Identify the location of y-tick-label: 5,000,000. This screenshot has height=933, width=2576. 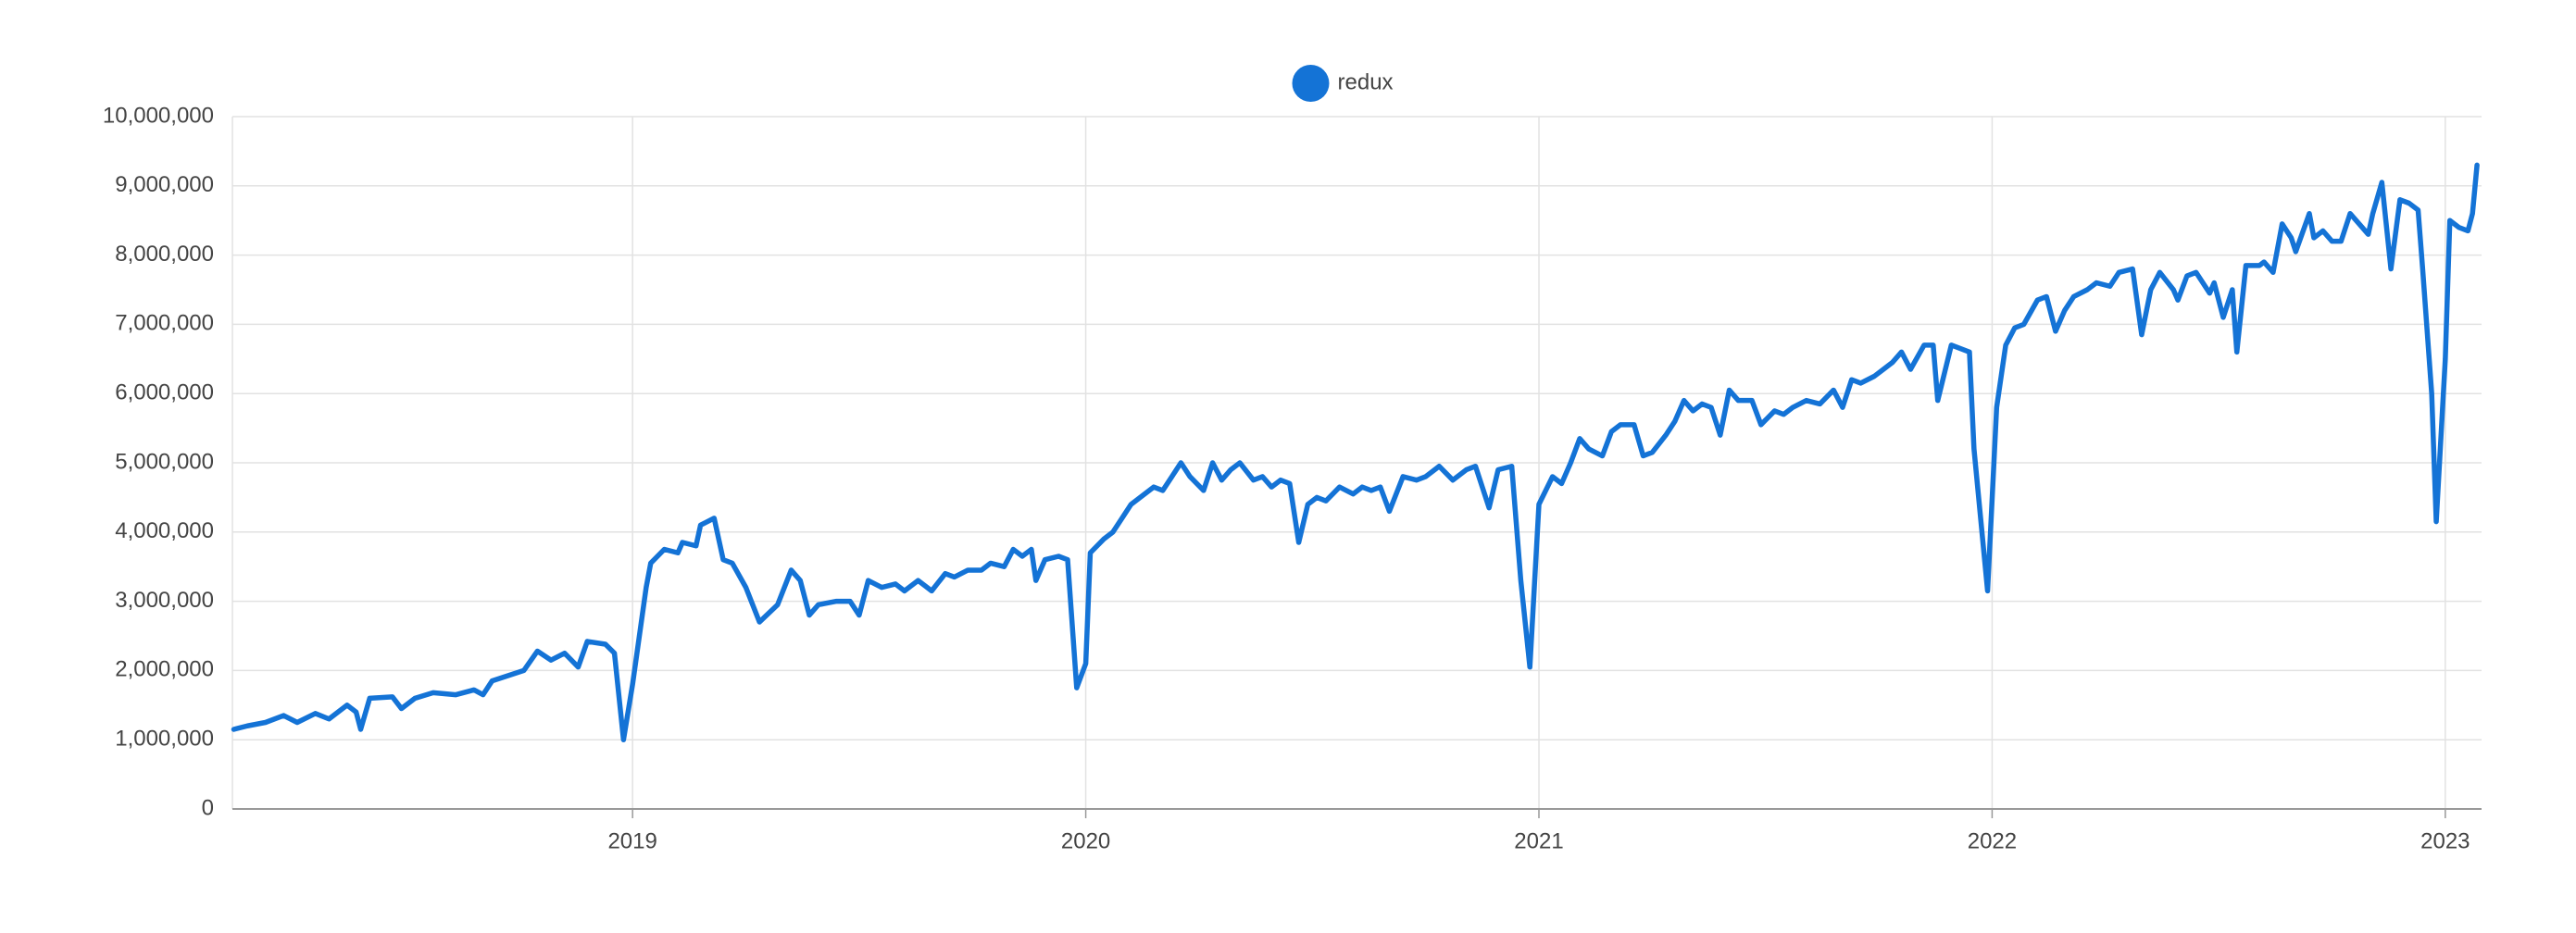
(165, 462).